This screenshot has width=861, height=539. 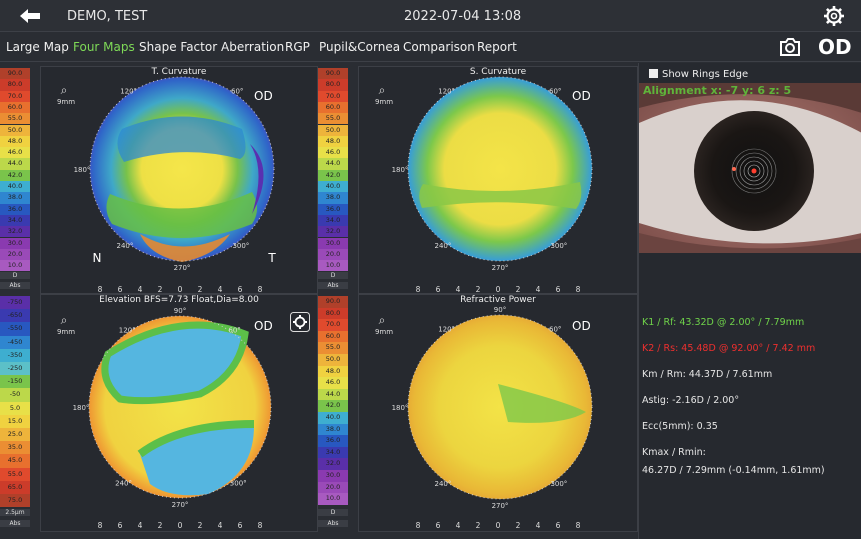 What do you see at coordinates (15, 329) in the screenshot?
I see `scale-cell: -550` at bounding box center [15, 329].